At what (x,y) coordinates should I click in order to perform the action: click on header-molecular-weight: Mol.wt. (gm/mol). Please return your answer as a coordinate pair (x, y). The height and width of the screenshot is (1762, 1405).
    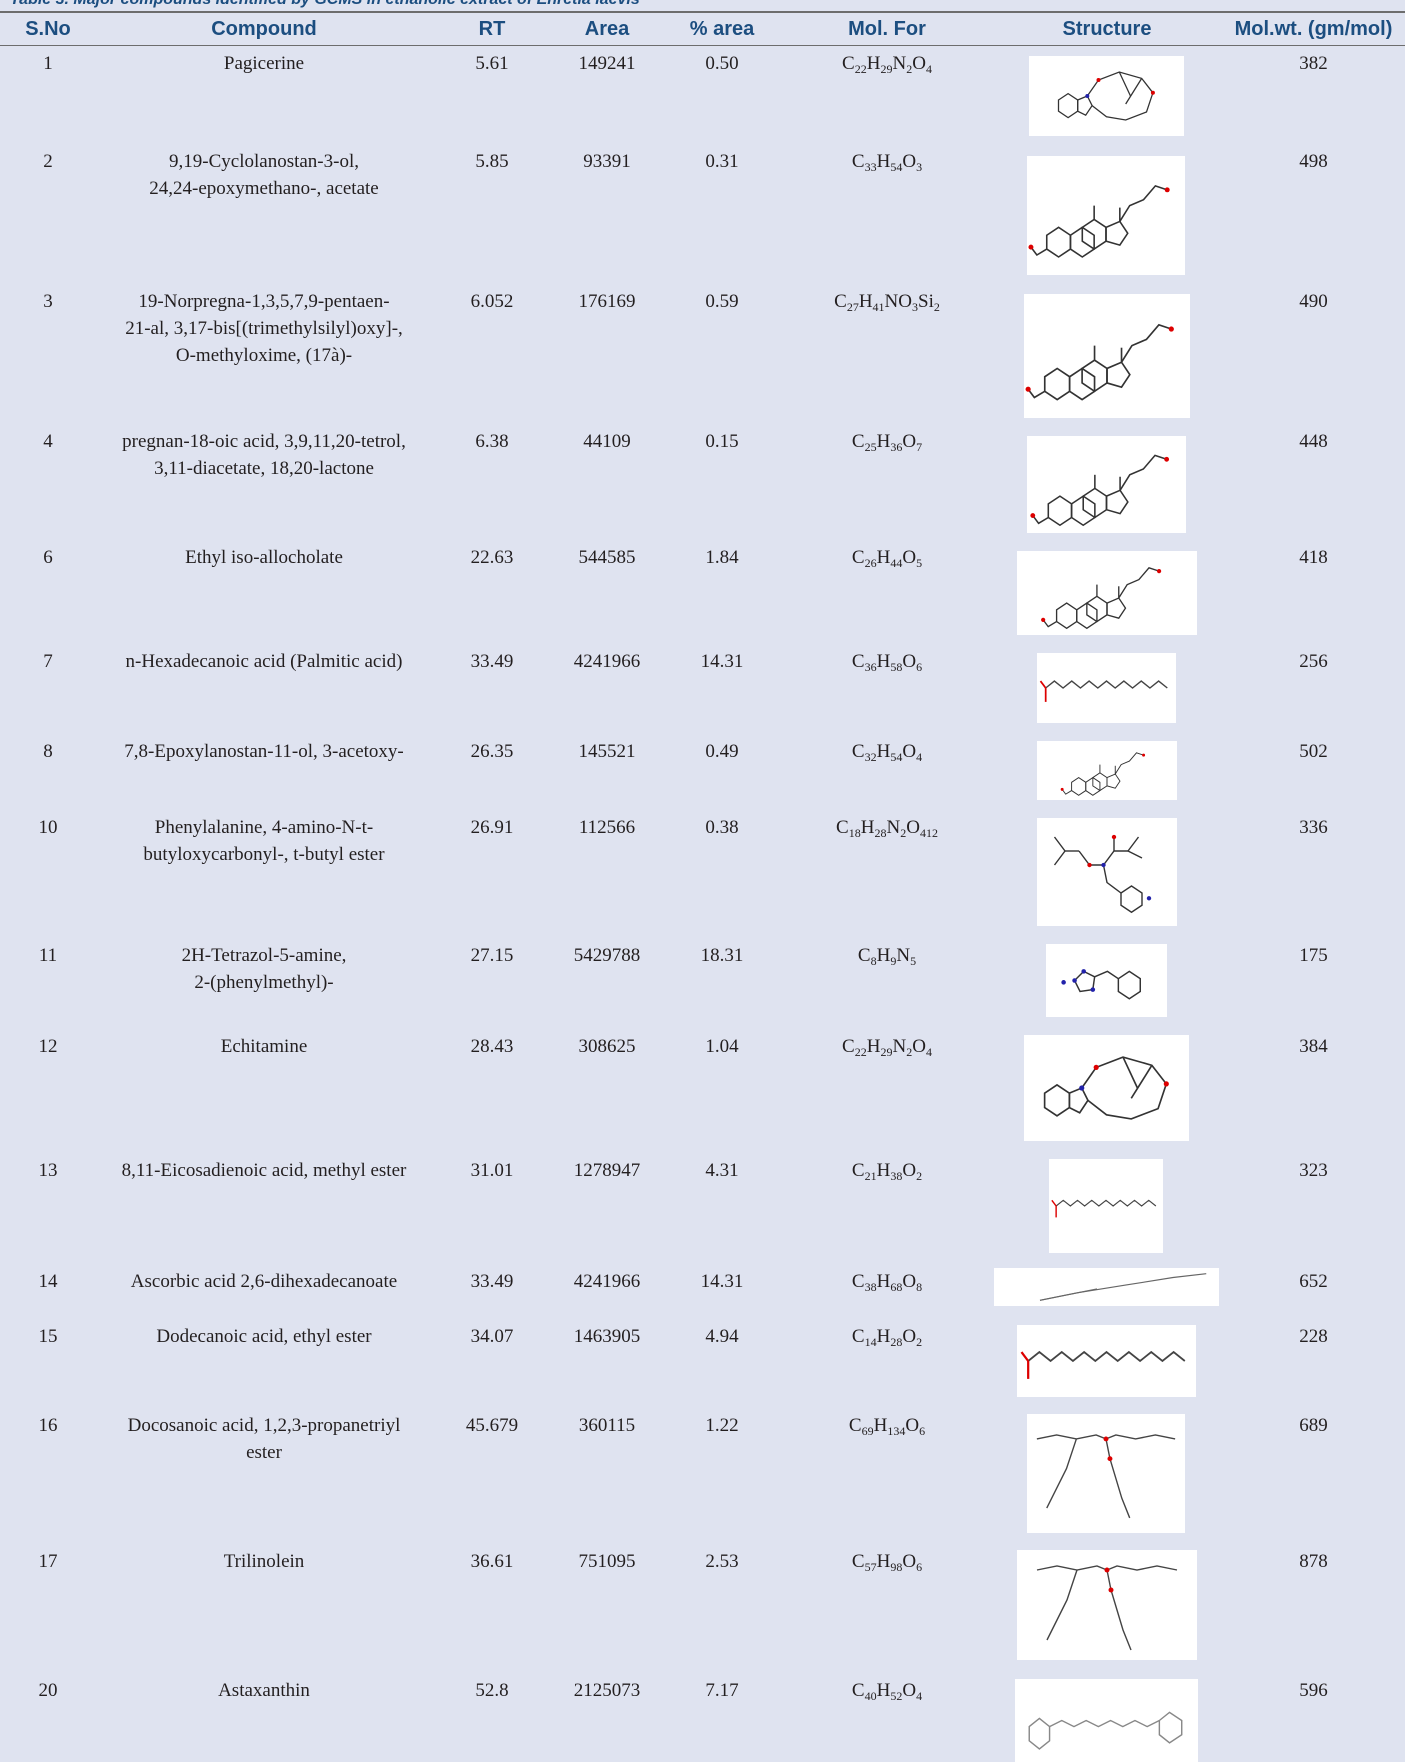
    Looking at the image, I should click on (1313, 29).